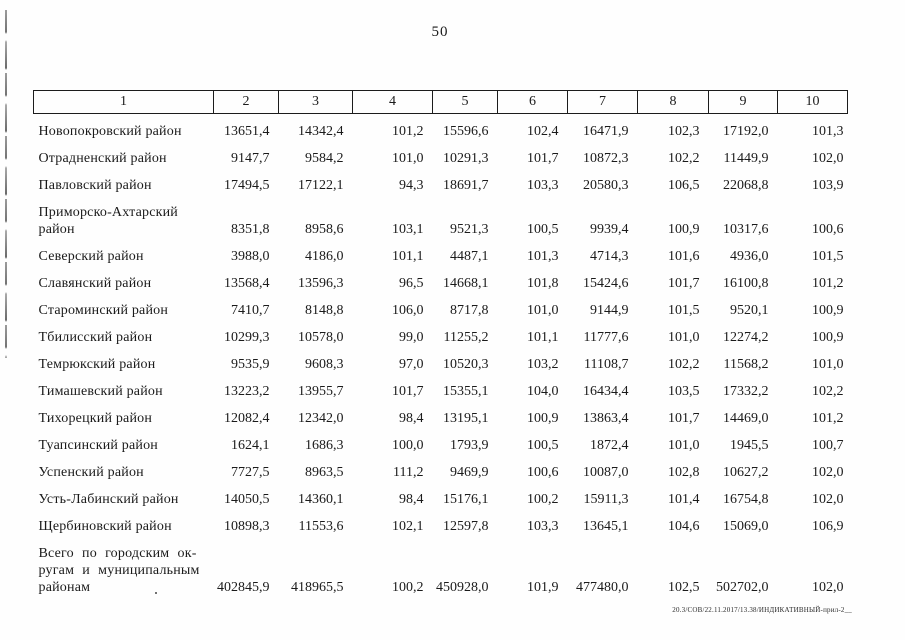 This screenshot has height=640, width=905. I want to click on value-cell: 418965,5, so click(317, 587).